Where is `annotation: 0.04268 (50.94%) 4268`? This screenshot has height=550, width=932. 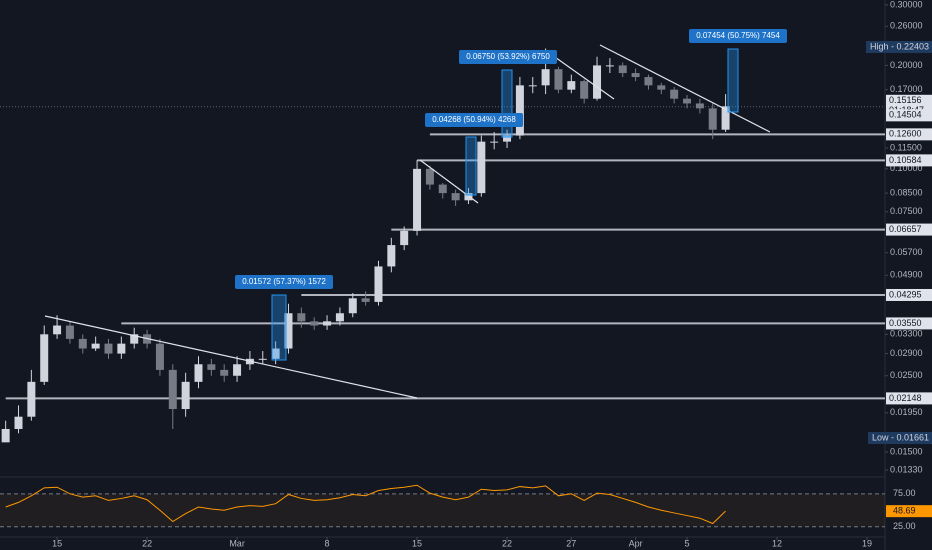
annotation: 0.04268 (50.94%) 4268 is located at coordinates (474, 119).